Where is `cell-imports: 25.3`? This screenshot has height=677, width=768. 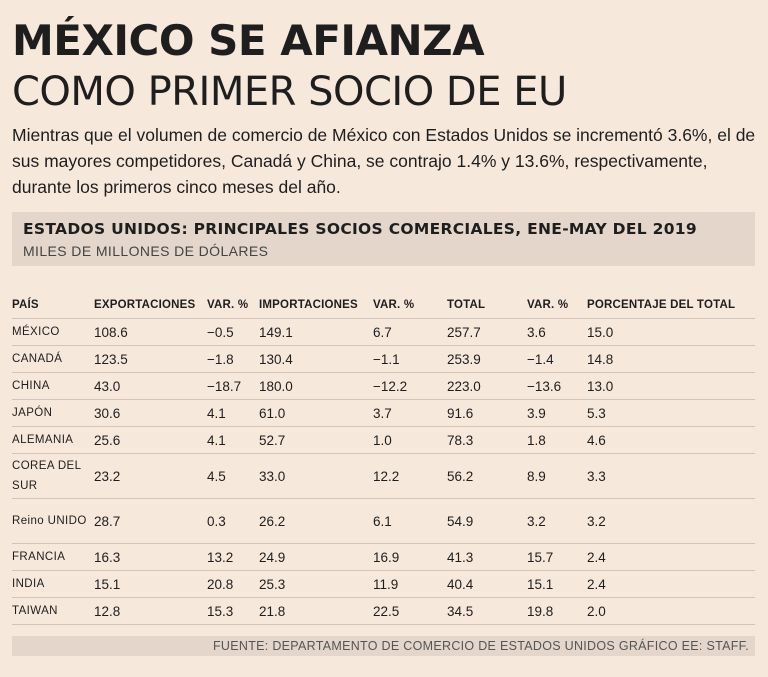
cell-imports: 25.3 is located at coordinates (316, 584).